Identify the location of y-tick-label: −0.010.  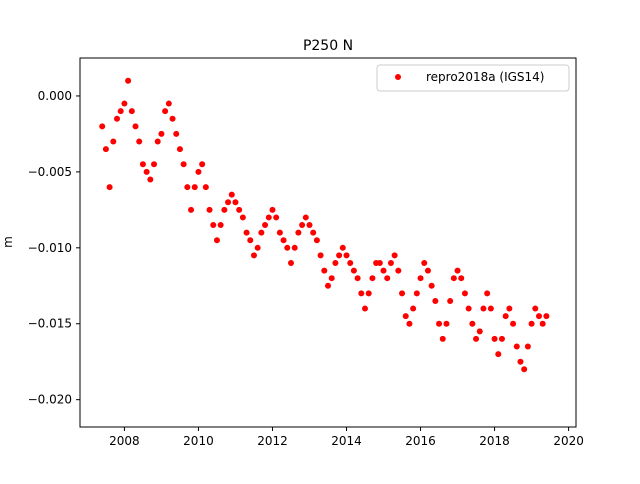
(50, 248).